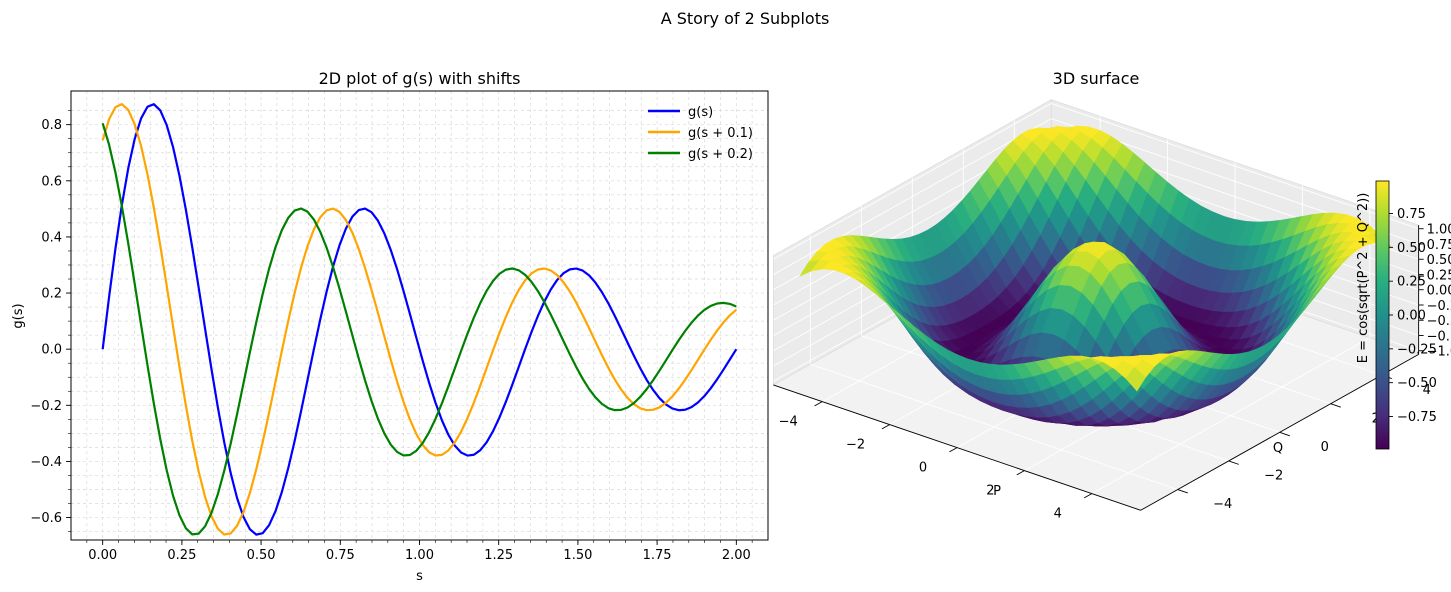 The width and height of the screenshot is (1451, 592). What do you see at coordinates (1278, 448) in the screenshot?
I see `y-axis-label: Q` at bounding box center [1278, 448].